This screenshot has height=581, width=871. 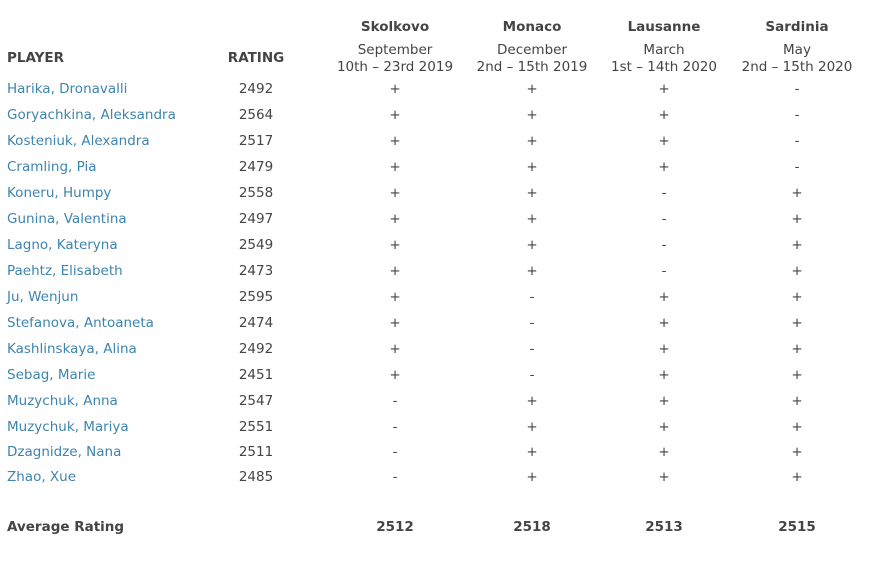 I want to click on player-rating: 2485, so click(x=256, y=477).